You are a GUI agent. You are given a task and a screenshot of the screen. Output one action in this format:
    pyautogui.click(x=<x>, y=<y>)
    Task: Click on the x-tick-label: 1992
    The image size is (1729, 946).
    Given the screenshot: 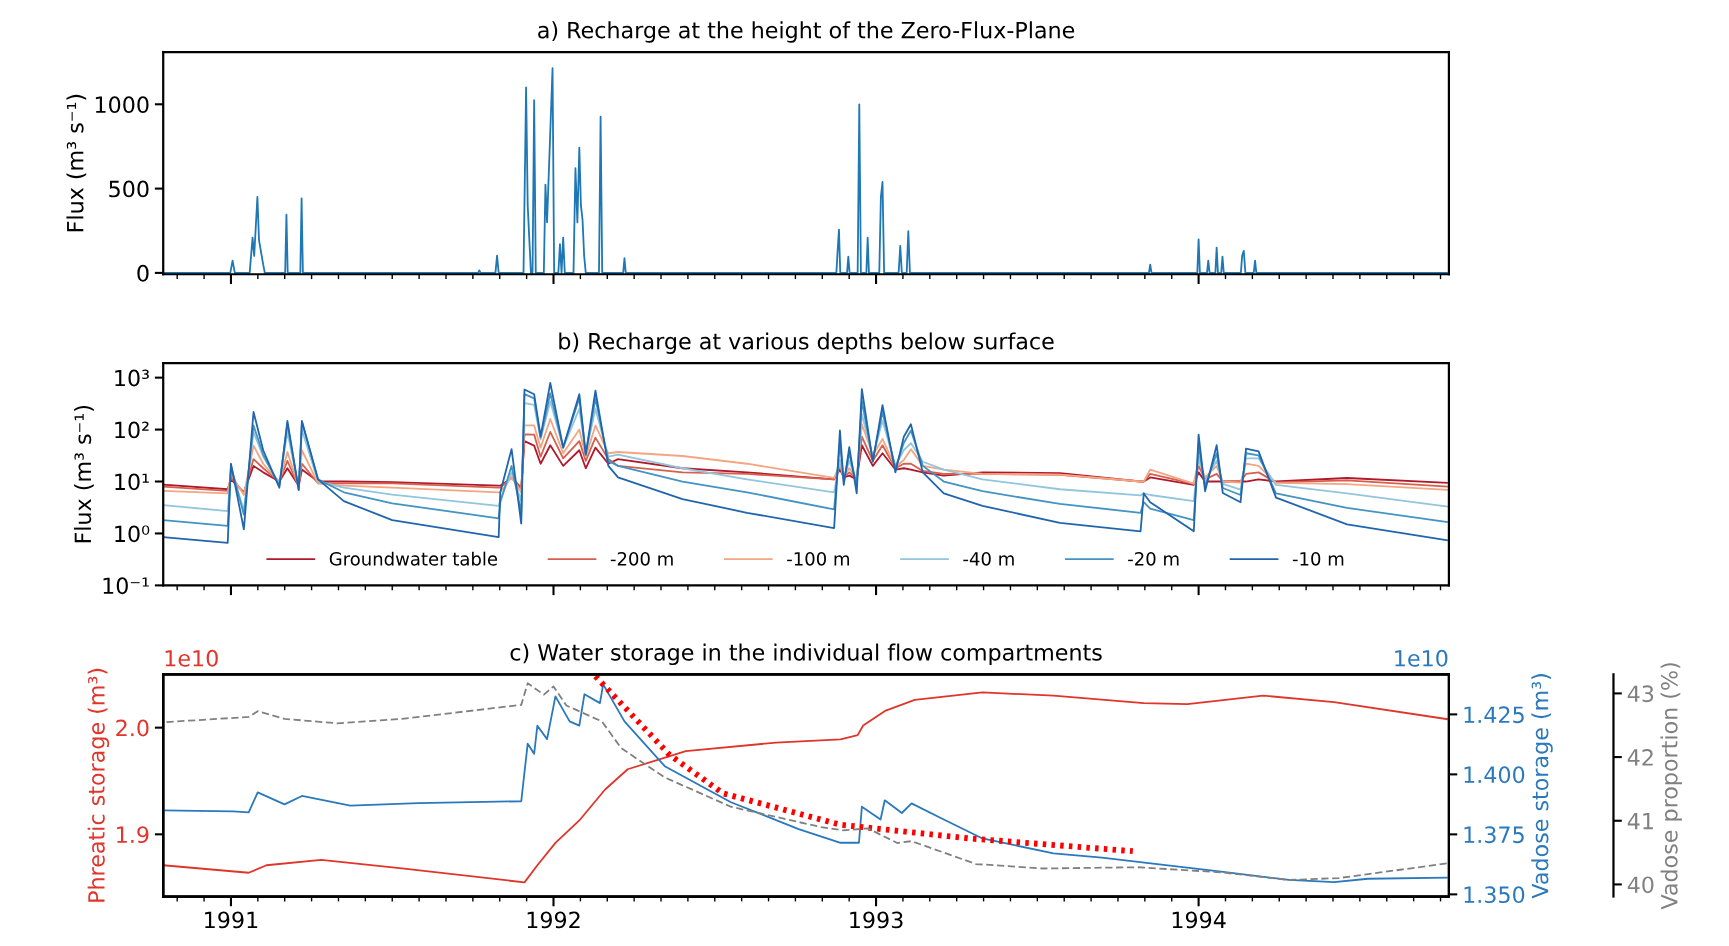 What is the action you would take?
    pyautogui.click(x=553, y=920)
    